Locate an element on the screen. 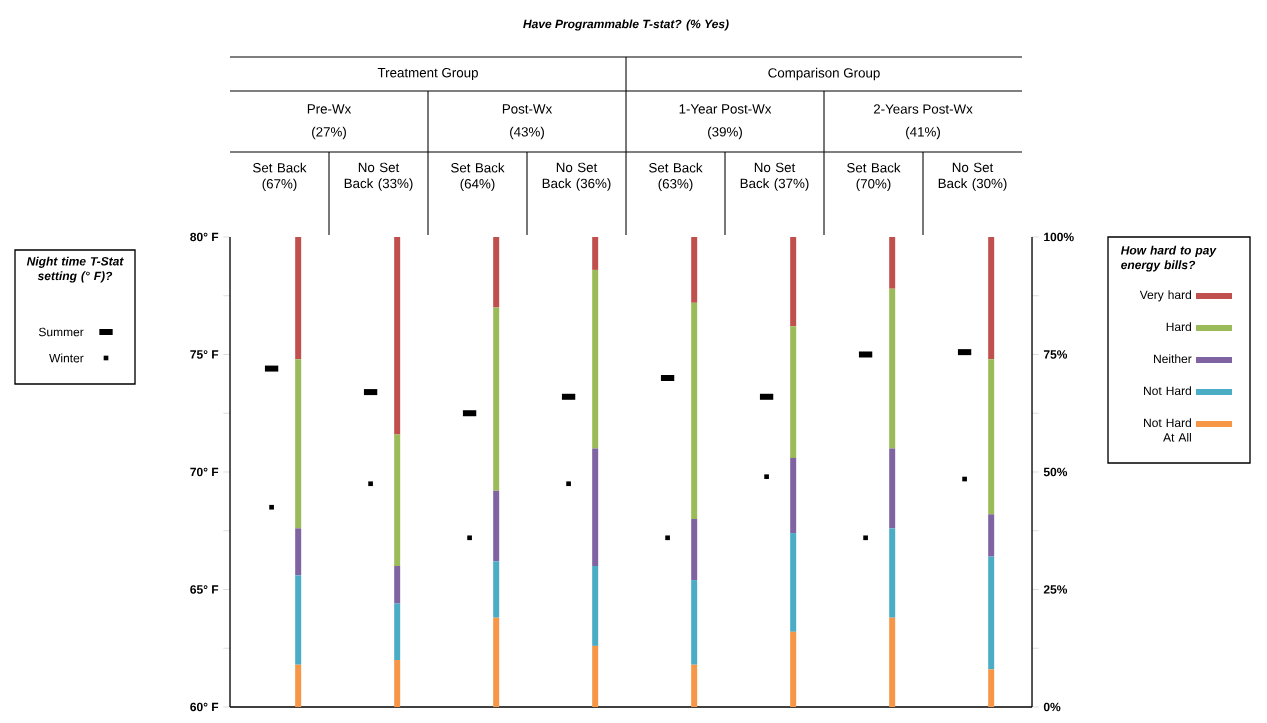 The height and width of the screenshot is (723, 1267). legend-label: Not Hard At All is located at coordinates (1167, 430).